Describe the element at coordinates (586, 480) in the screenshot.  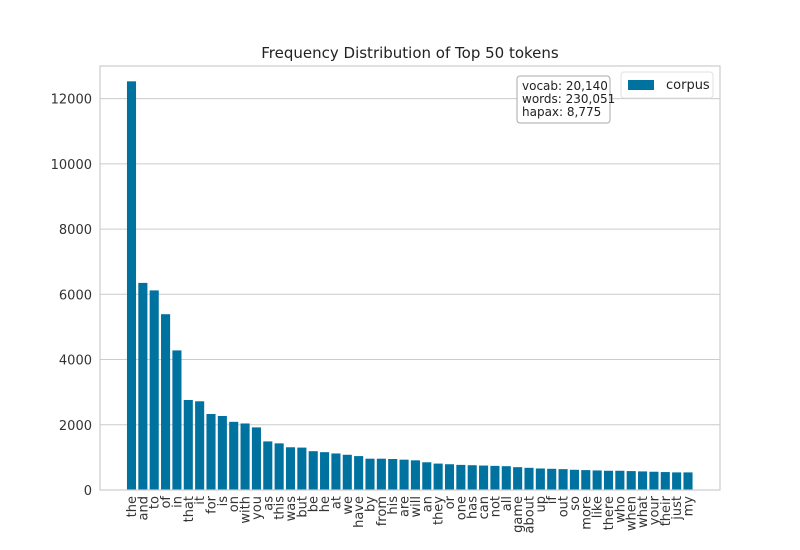
I see `bar-more` at that location.